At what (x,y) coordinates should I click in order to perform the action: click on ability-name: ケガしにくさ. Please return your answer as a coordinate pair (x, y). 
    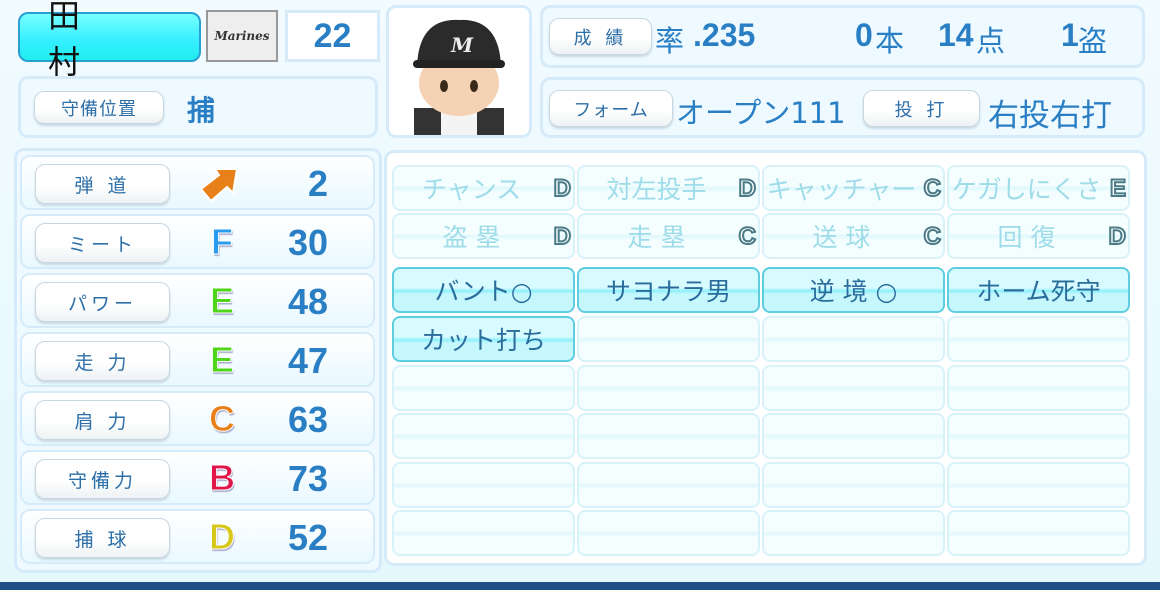
    Looking at the image, I should click on (1026, 189).